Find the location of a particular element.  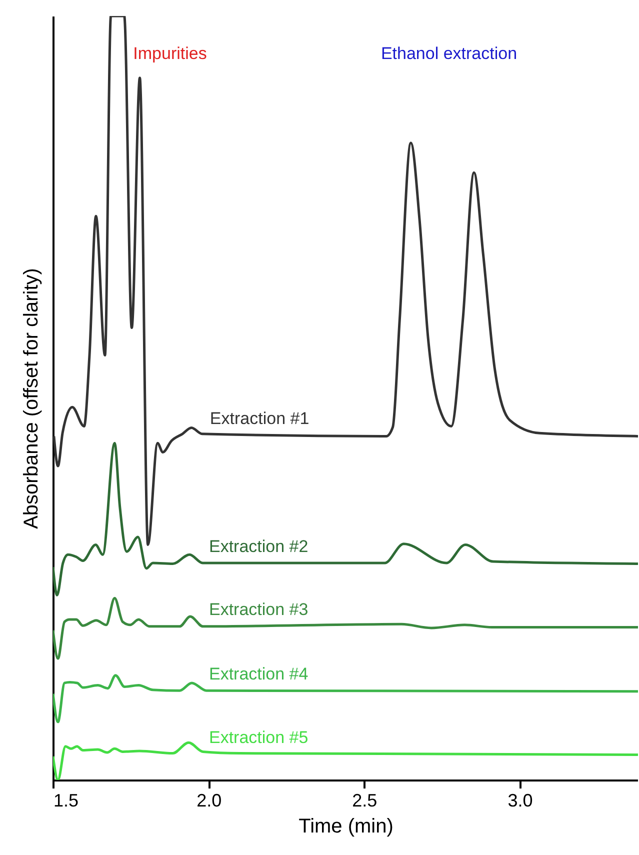

series-label: Extraction #5 is located at coordinates (258, 737).